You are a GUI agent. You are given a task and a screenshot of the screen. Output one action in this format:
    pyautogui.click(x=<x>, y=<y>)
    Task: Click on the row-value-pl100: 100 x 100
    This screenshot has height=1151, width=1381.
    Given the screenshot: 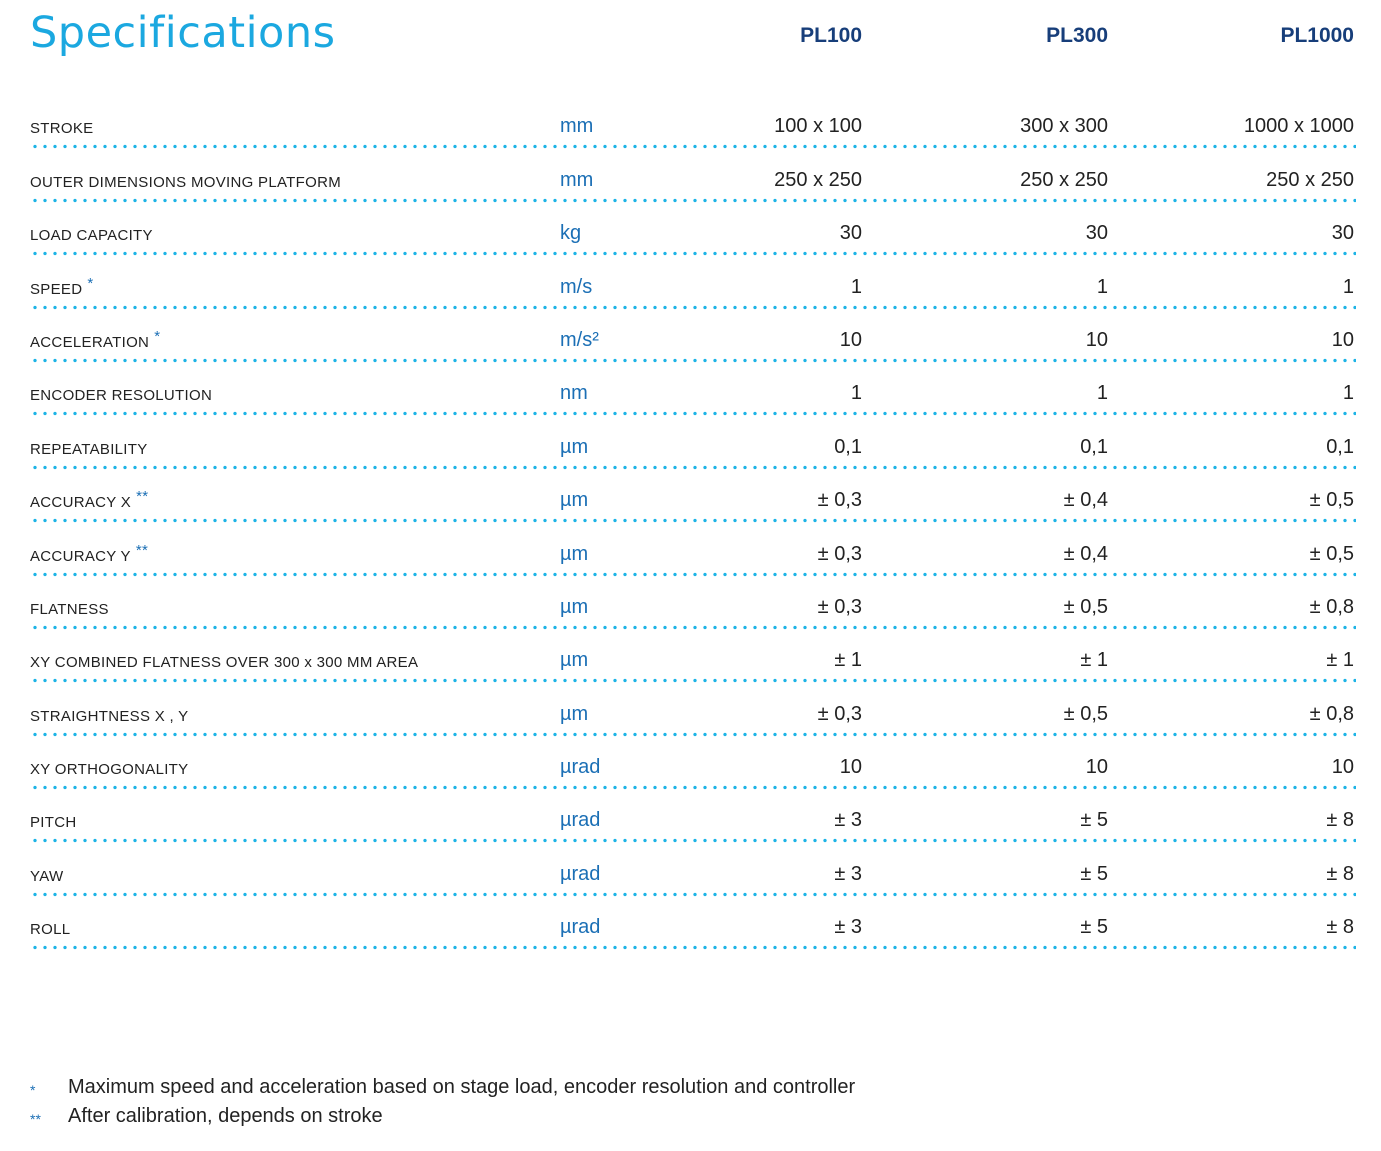 What is the action you would take?
    pyautogui.click(x=818, y=126)
    